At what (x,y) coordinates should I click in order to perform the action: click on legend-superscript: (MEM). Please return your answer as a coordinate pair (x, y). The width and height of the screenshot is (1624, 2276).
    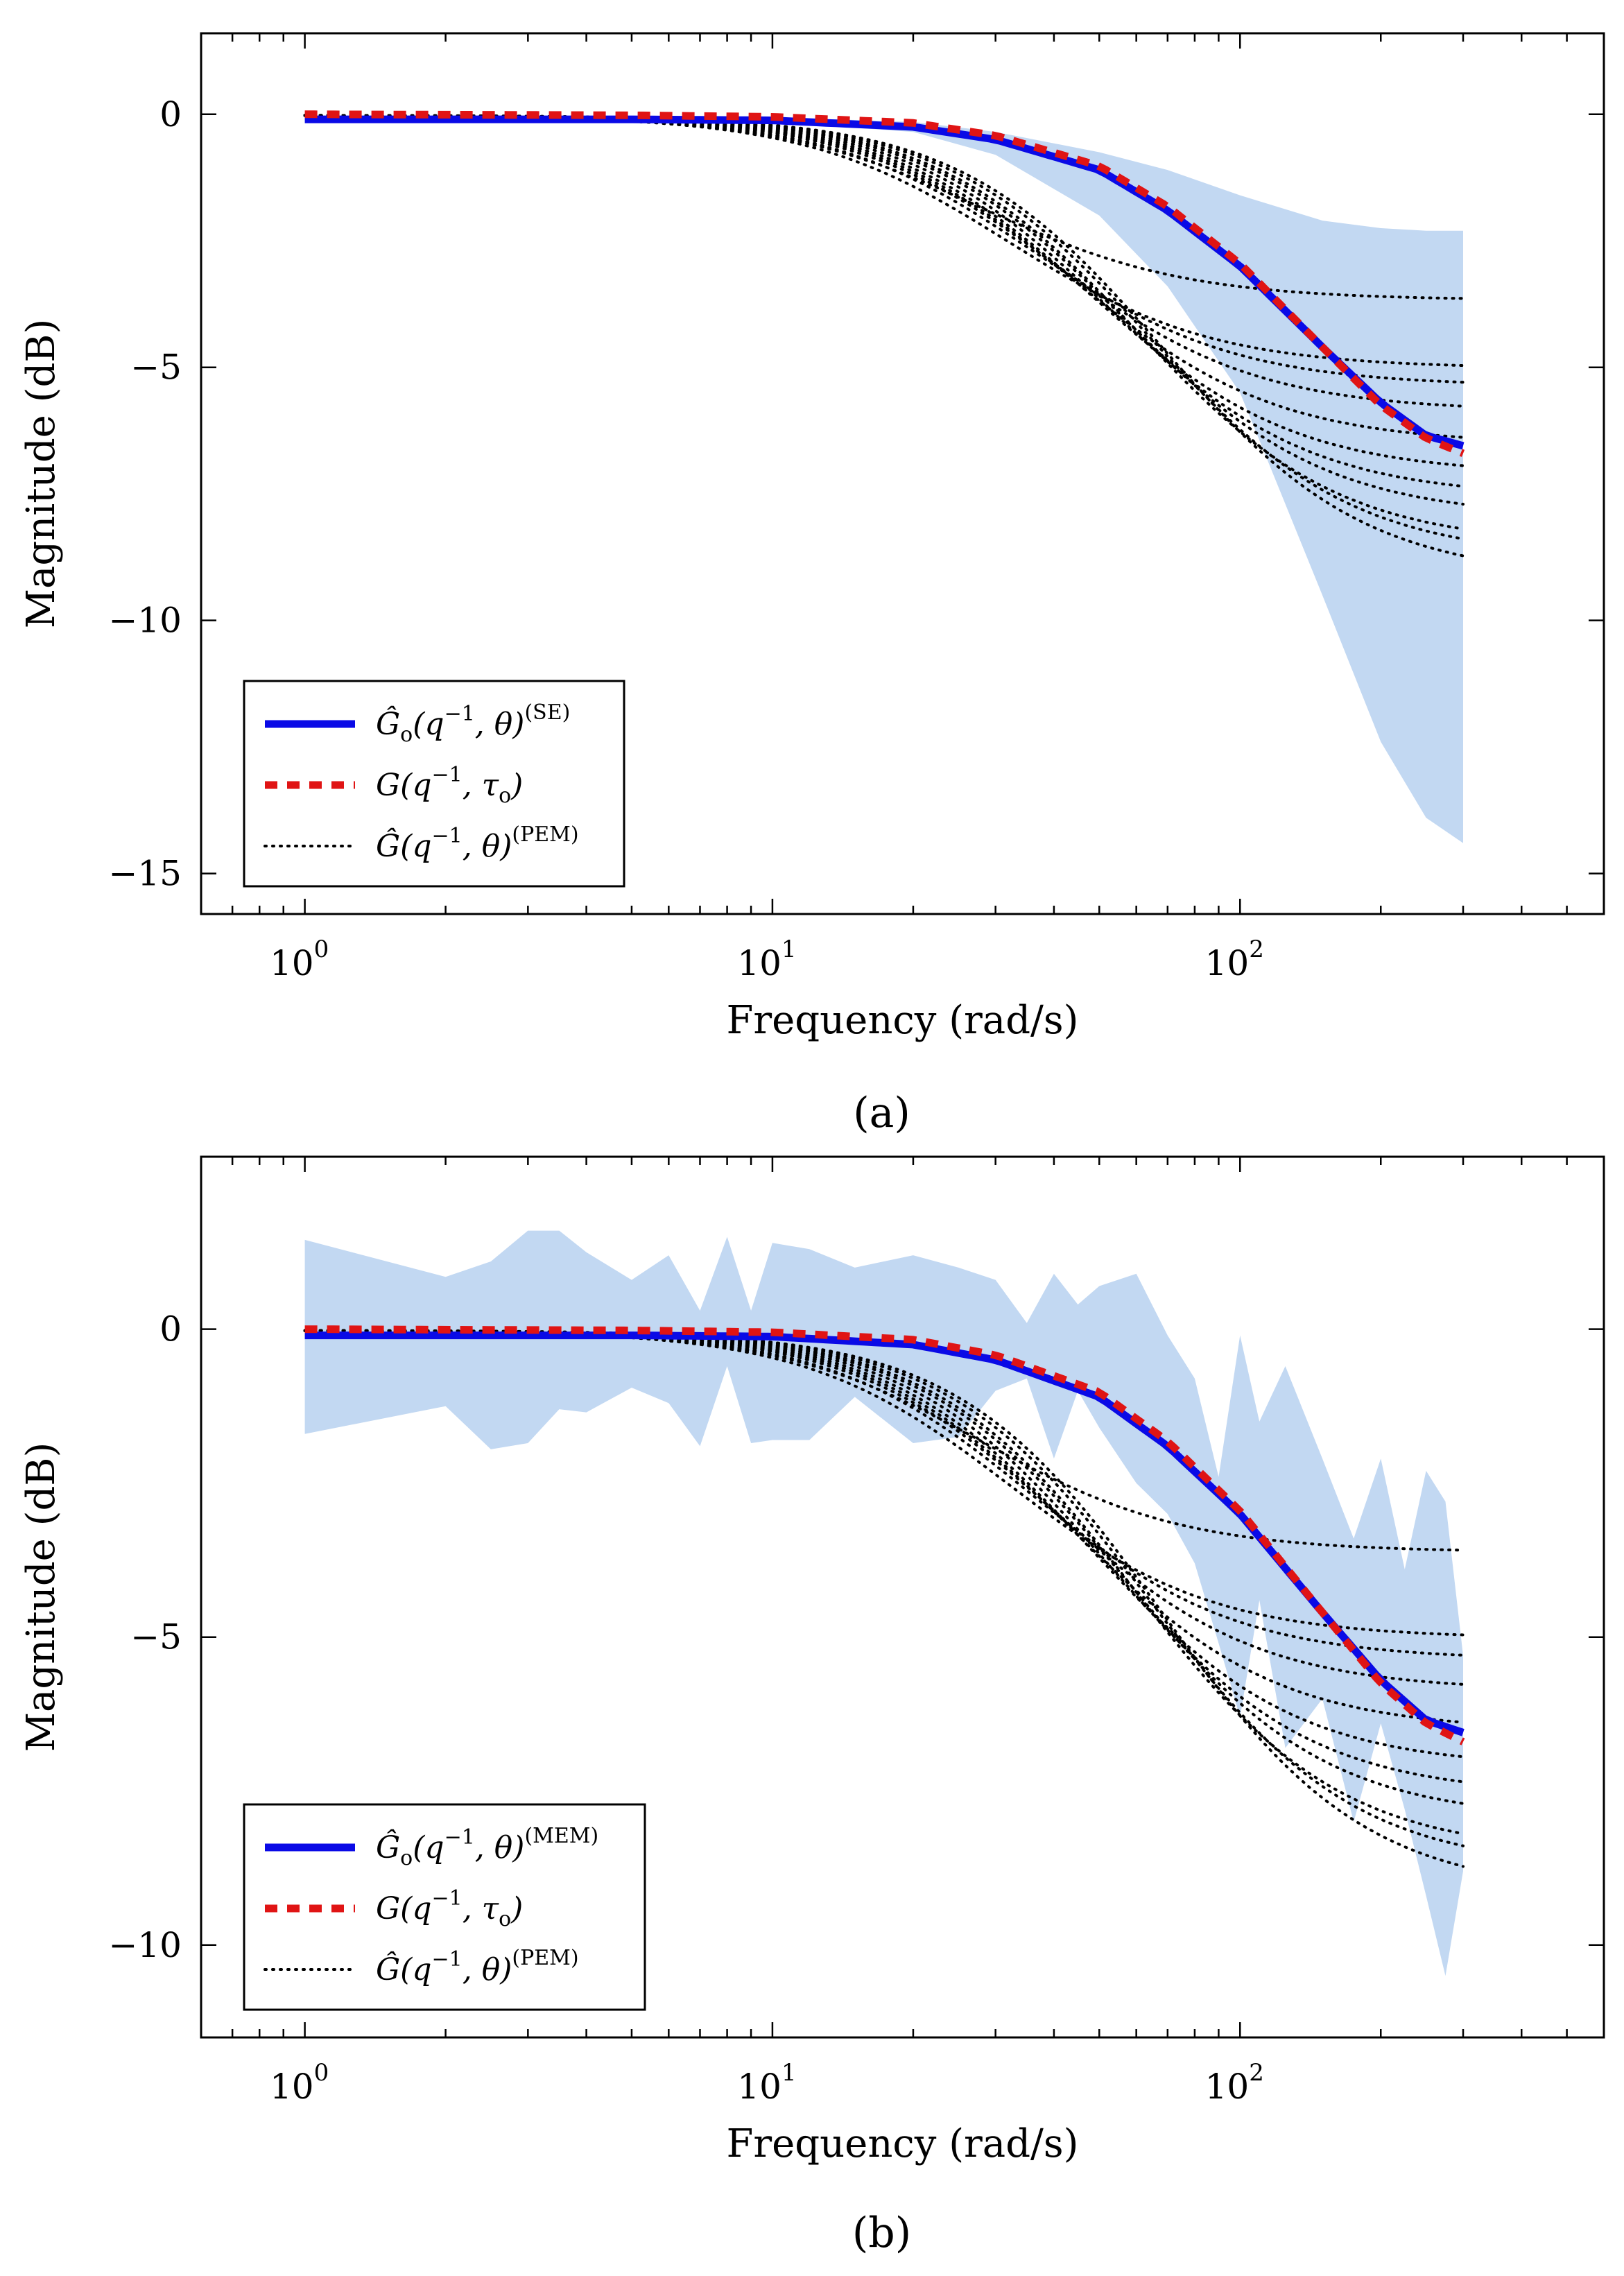
    Looking at the image, I should click on (561, 1836).